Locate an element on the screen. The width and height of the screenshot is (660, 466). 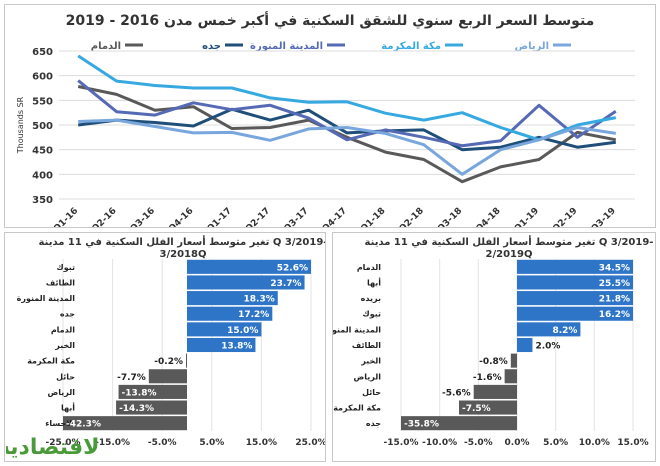
value-label: -35.8% is located at coordinates (421, 425).